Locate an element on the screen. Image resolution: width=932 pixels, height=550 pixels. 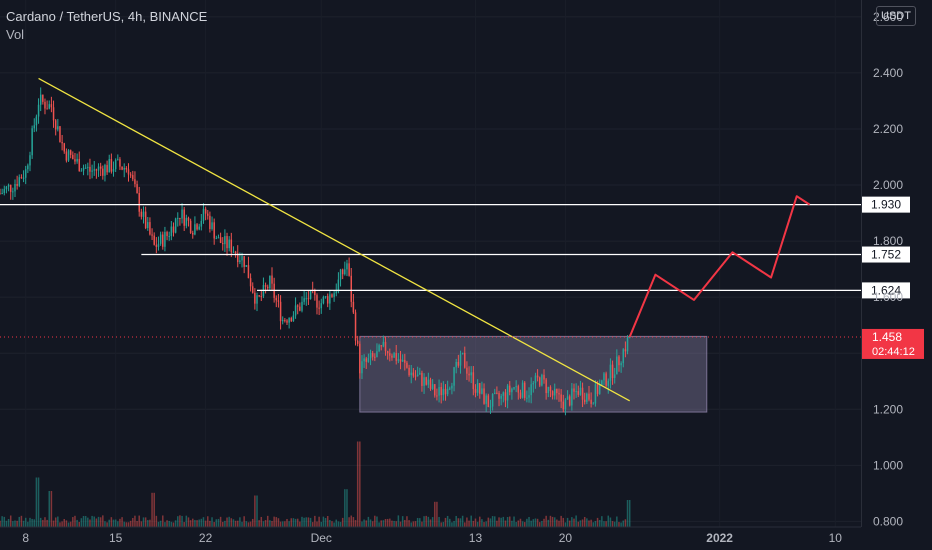
x-tick-label: 2022 is located at coordinates (719, 538).